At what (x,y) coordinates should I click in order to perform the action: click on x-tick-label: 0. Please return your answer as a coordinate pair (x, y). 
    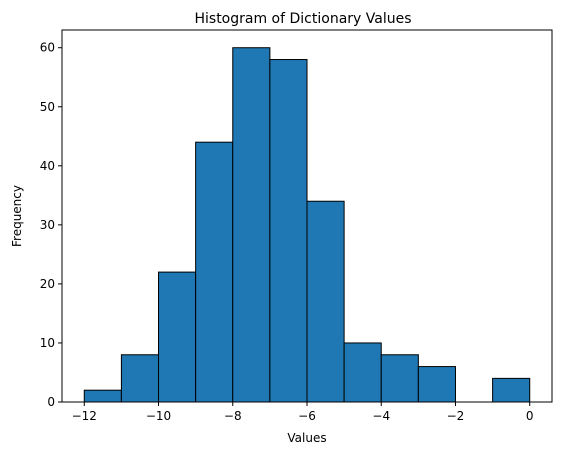
    Looking at the image, I should click on (530, 416).